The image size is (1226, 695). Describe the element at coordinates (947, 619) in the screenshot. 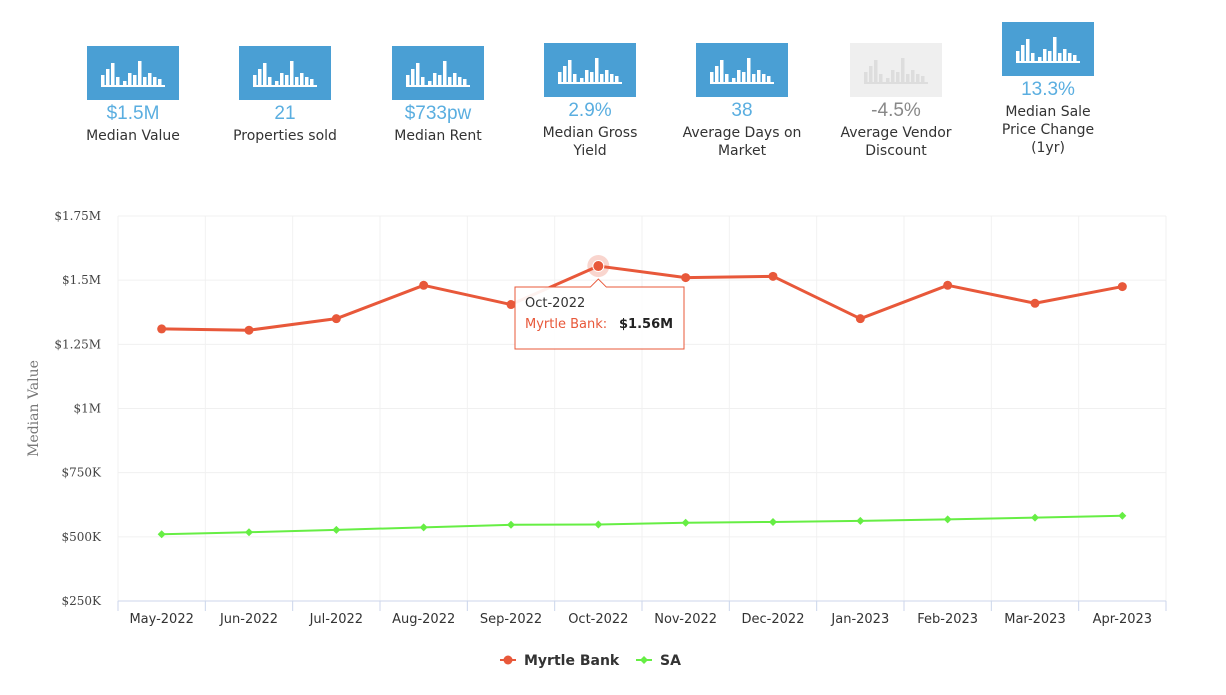

I see `x-tick-label: Feb-2023` at that location.